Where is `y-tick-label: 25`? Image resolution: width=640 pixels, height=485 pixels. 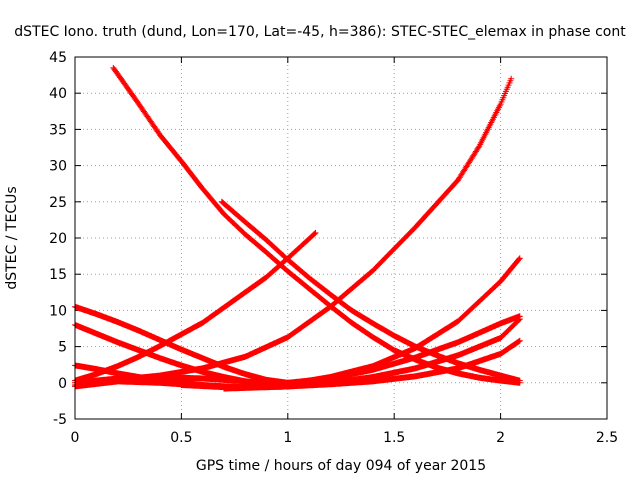
y-tick-label: 25 is located at coordinates (58, 203).